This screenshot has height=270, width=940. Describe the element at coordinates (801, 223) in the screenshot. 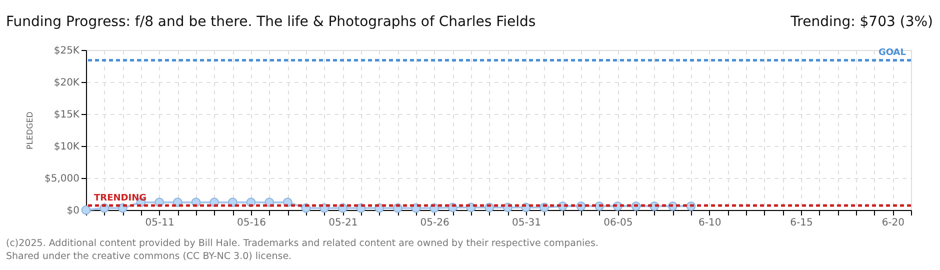

I see `x-tick-label: 6-15` at that location.